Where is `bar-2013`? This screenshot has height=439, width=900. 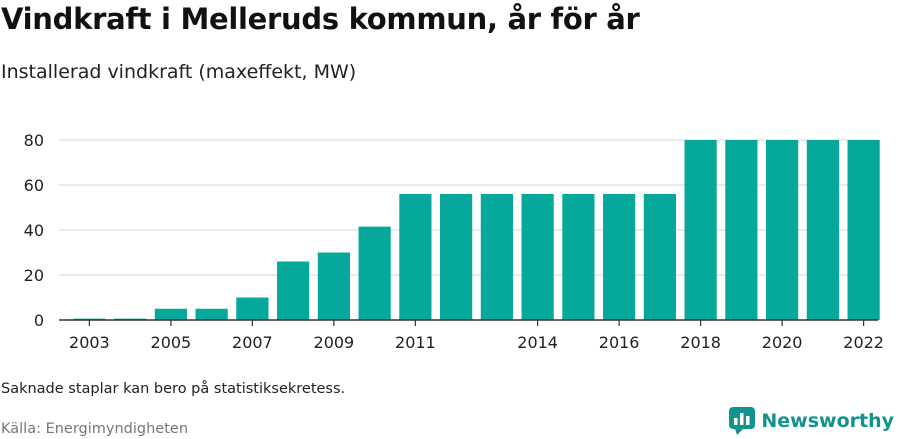
bar-2013 is located at coordinates (496, 257).